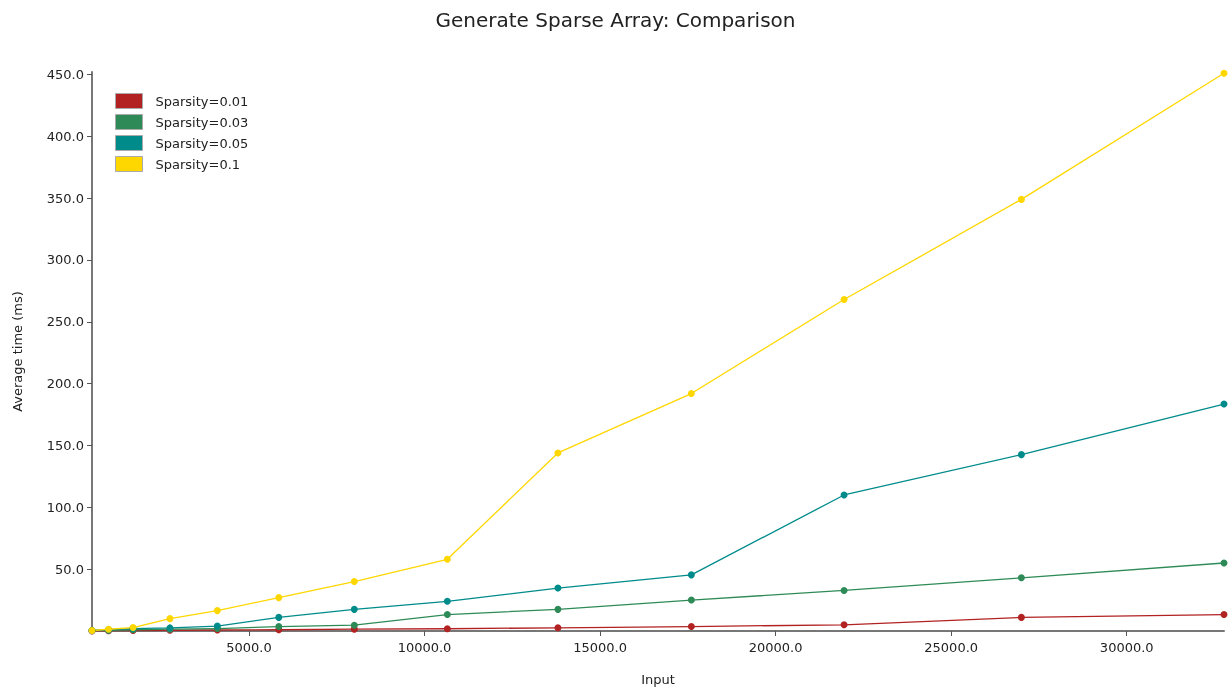  What do you see at coordinates (775, 647) in the screenshot?
I see `x-tick-label: 20000.0` at bounding box center [775, 647].